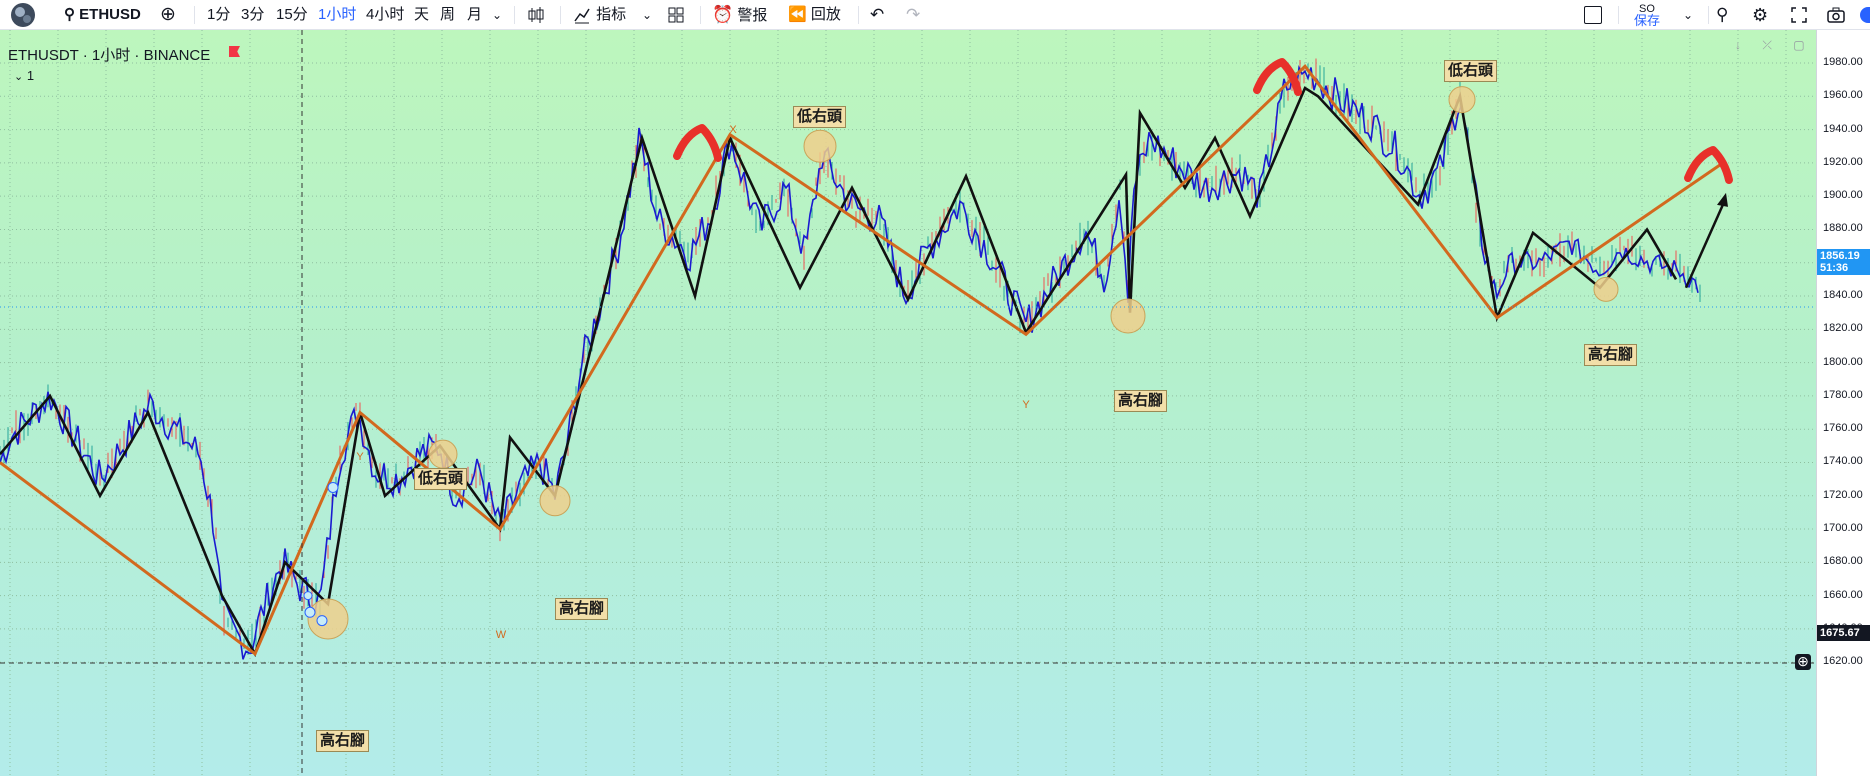 The image size is (1870, 776). I want to click on layout-name: SO, so click(1647, 9).